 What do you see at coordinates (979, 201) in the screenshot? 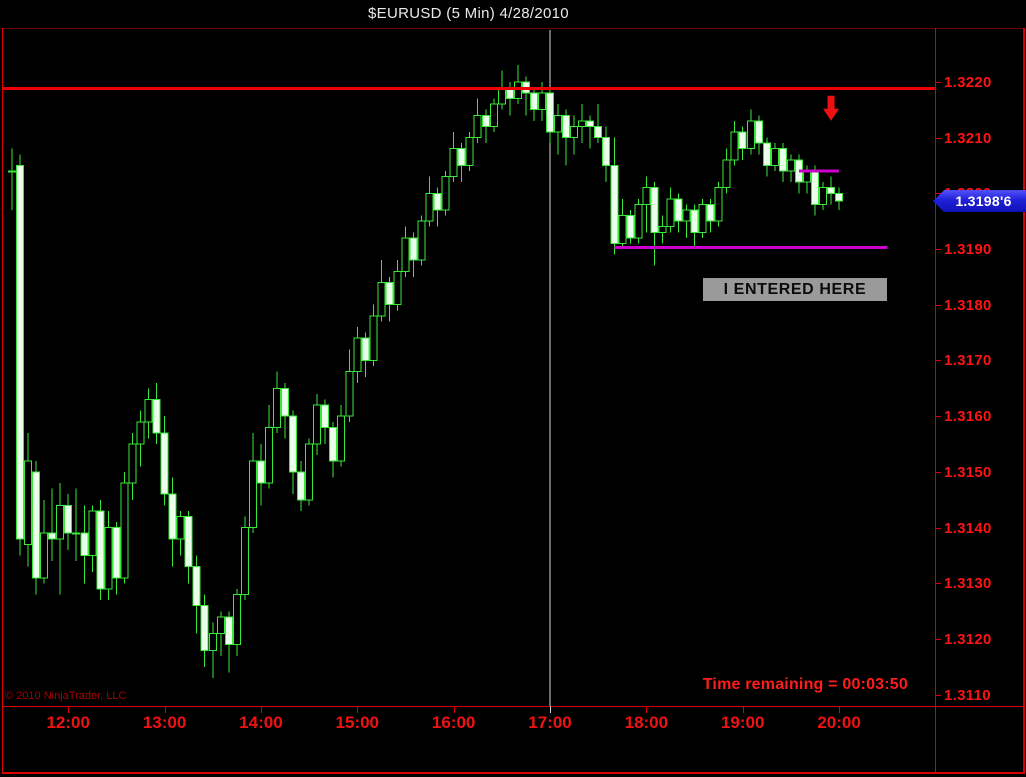
I see `last-price-tag: 1.3198'6` at bounding box center [979, 201].